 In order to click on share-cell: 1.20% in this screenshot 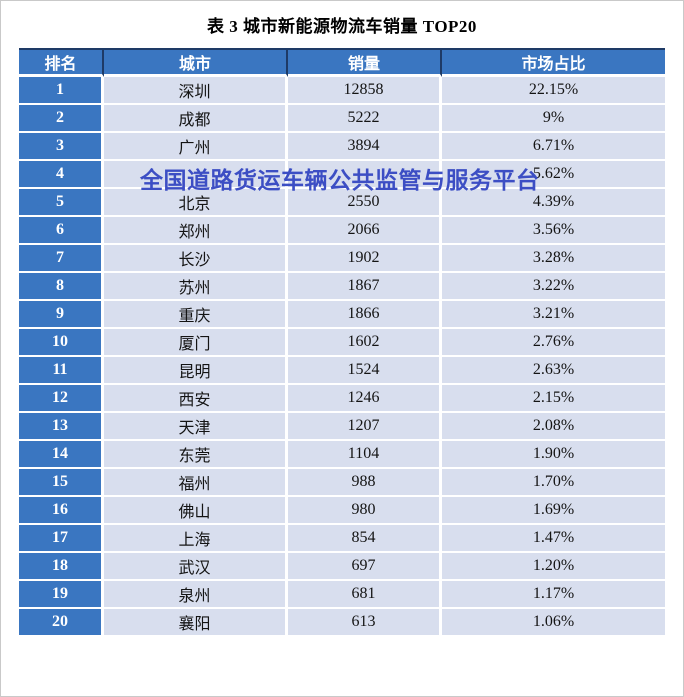, I will do `click(553, 567)`.